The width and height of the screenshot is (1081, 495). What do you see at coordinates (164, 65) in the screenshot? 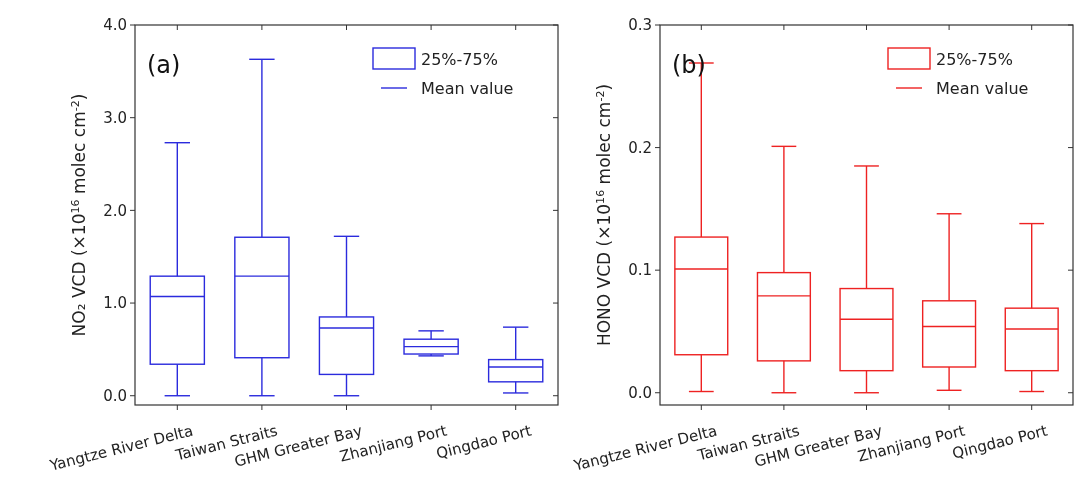
I see `annotation: (a)` at bounding box center [164, 65].